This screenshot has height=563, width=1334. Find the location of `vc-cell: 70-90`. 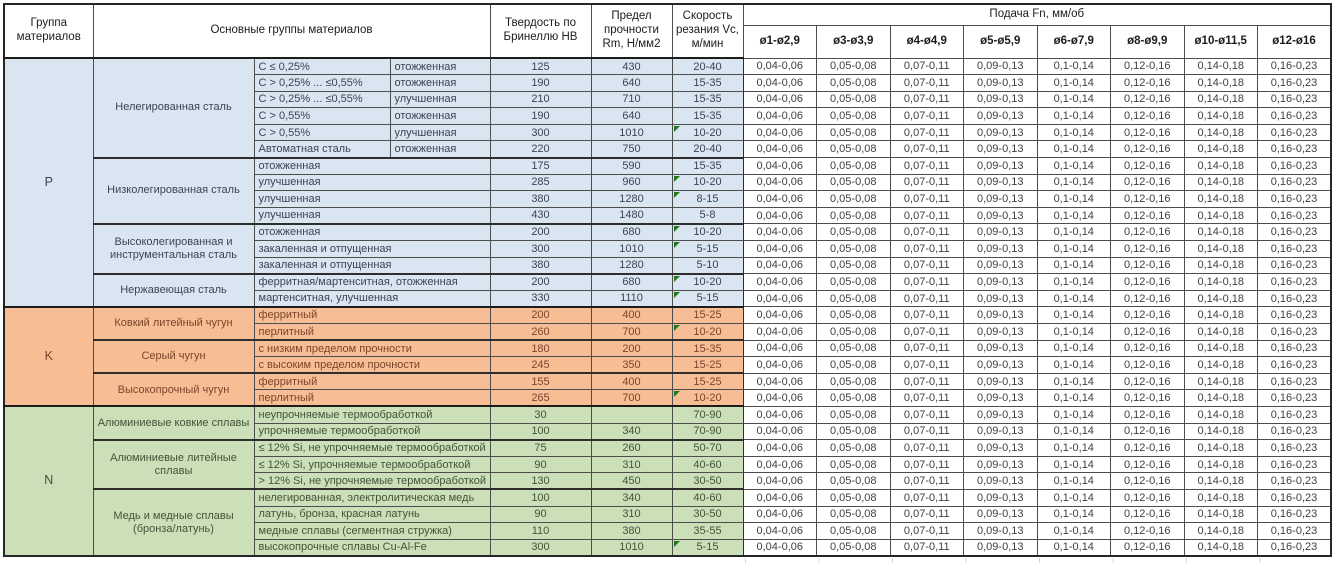

vc-cell: 70-90 is located at coordinates (707, 414).